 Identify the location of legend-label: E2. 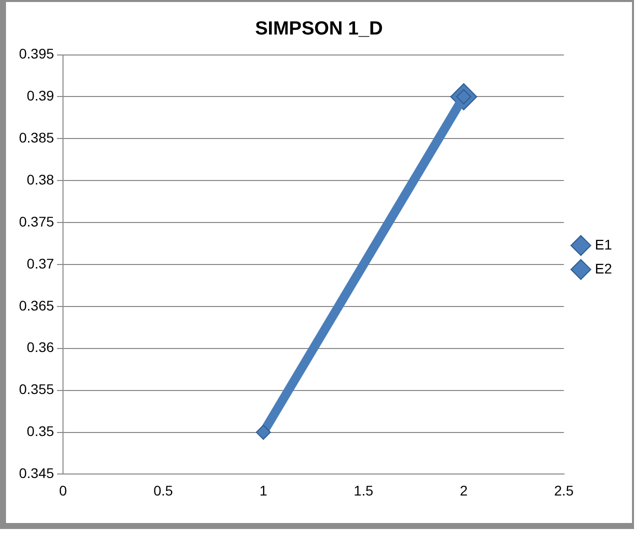
(603, 268).